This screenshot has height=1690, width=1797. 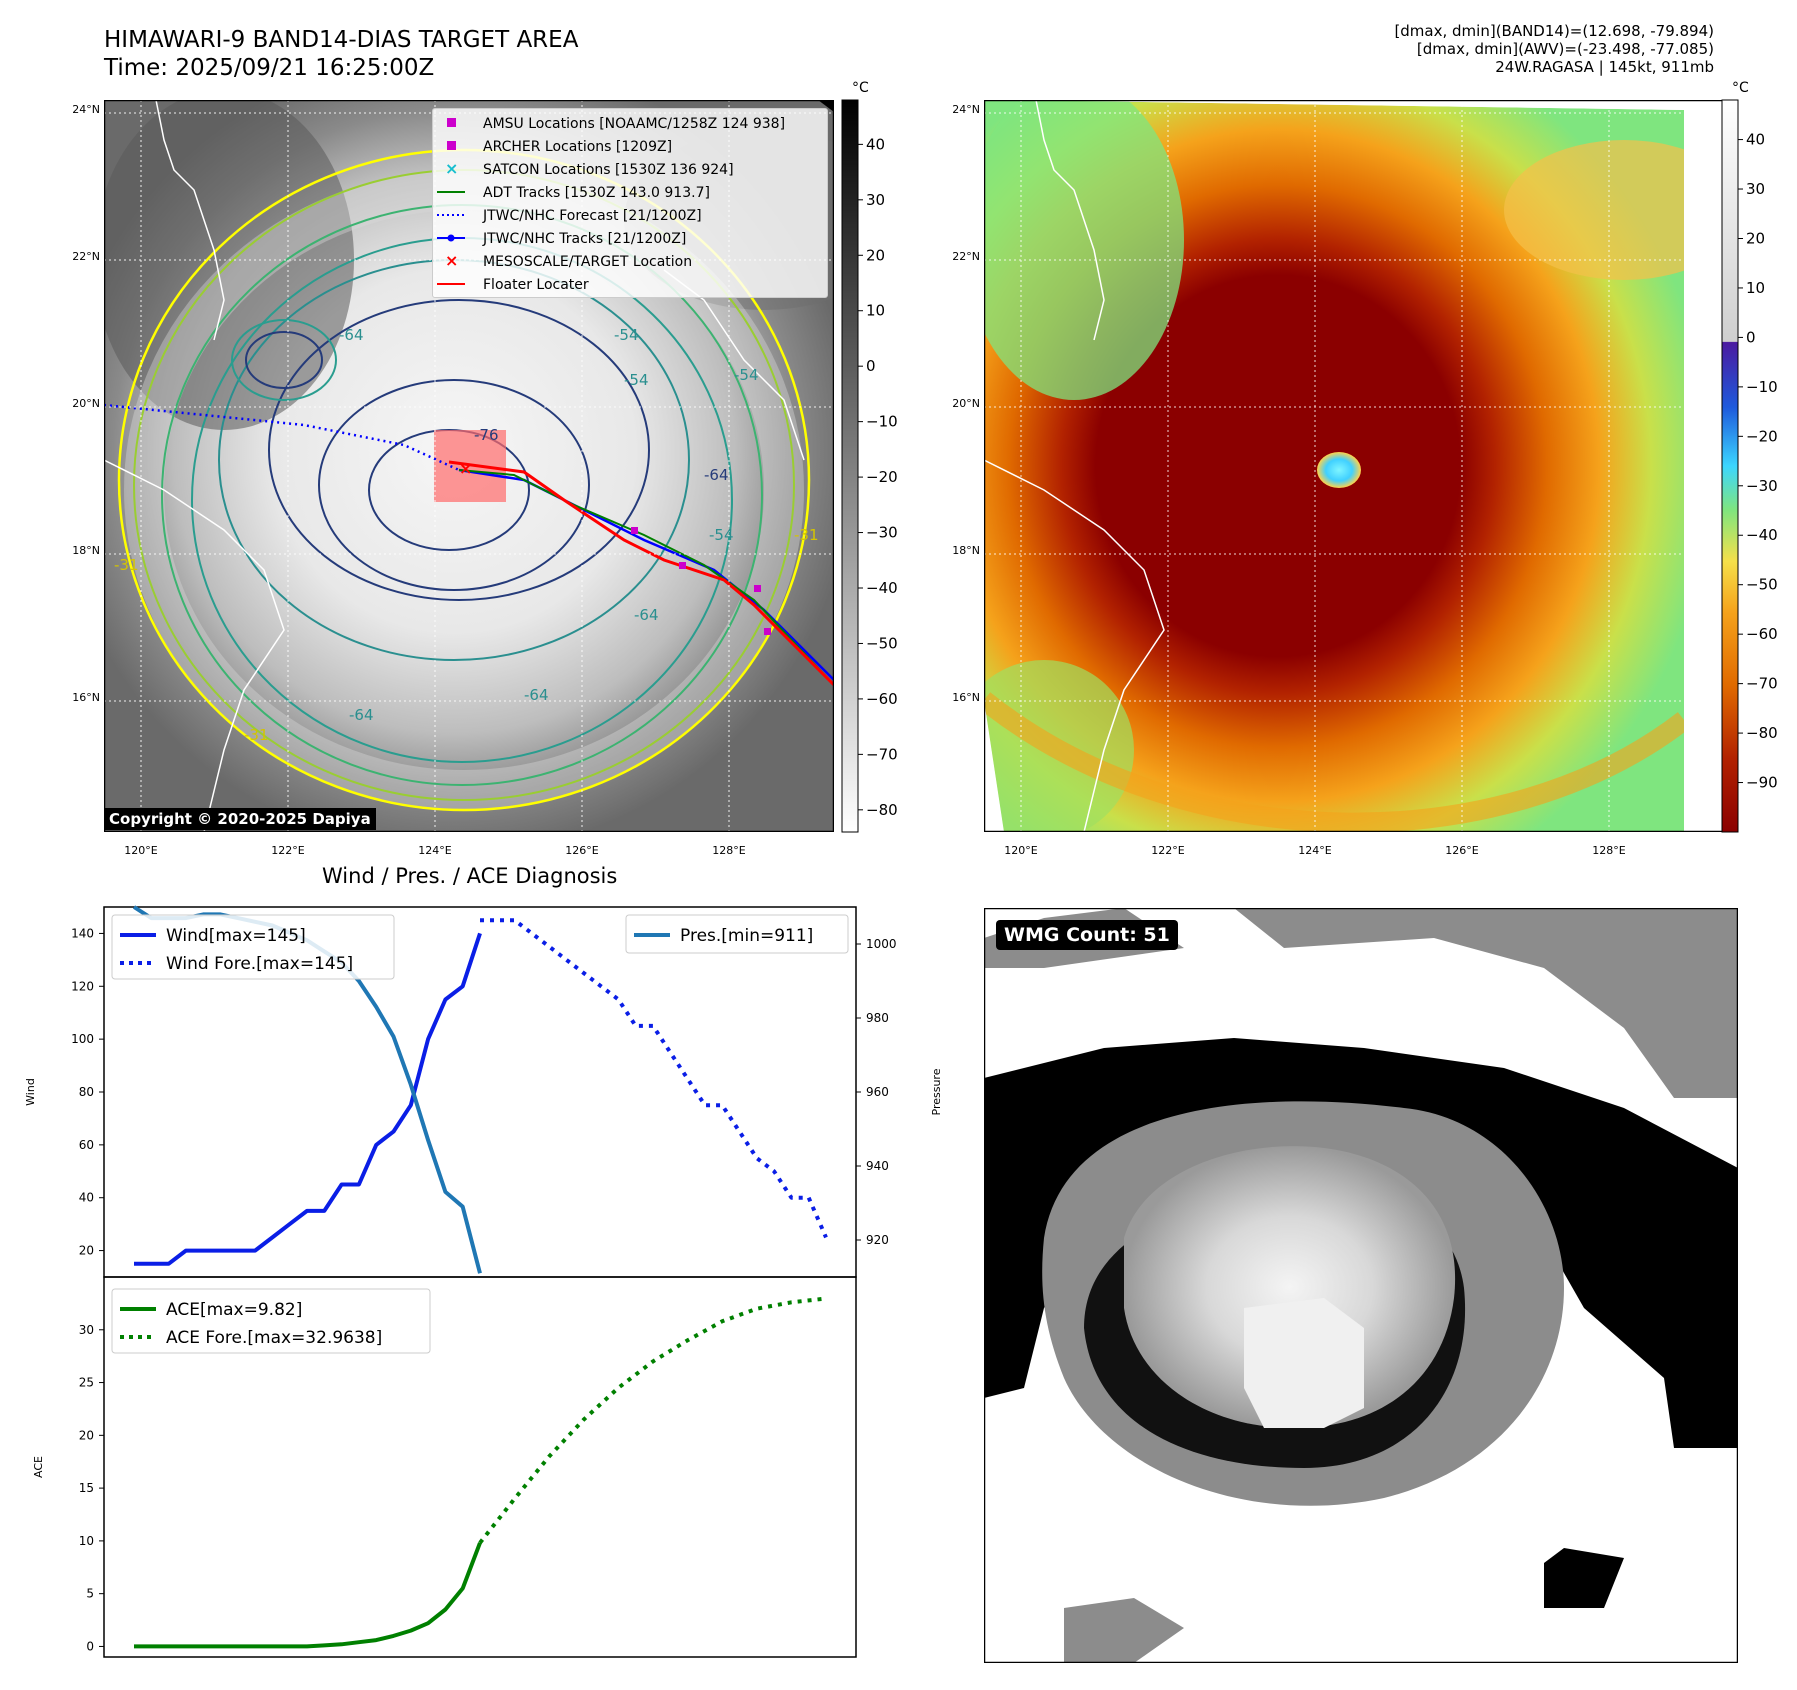 What do you see at coordinates (877, 1092) in the screenshot?
I see `pressure-axis-tick-label: 960` at bounding box center [877, 1092].